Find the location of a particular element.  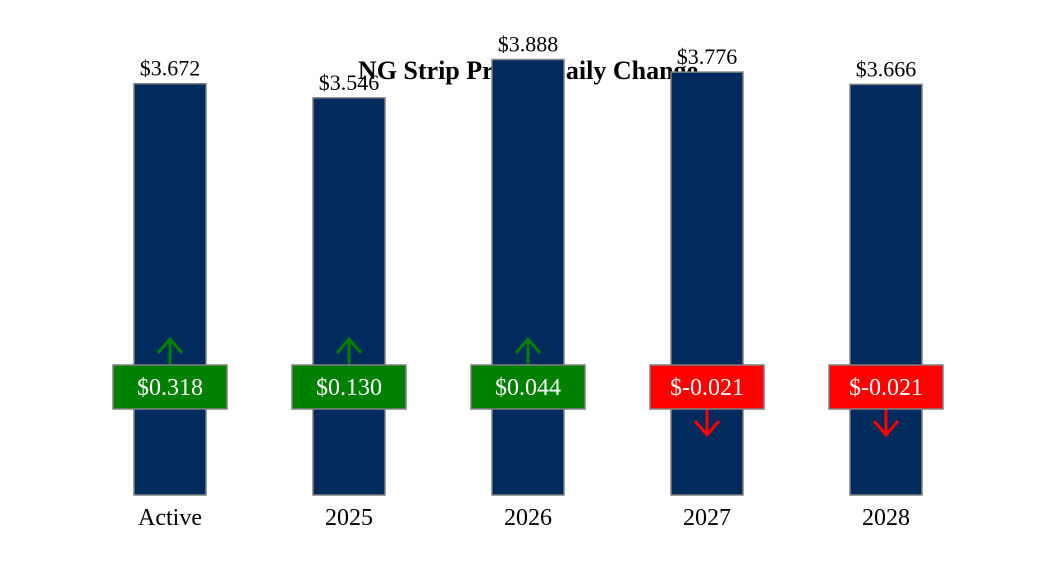

bar-value-label: $3.546 is located at coordinates (349, 82).